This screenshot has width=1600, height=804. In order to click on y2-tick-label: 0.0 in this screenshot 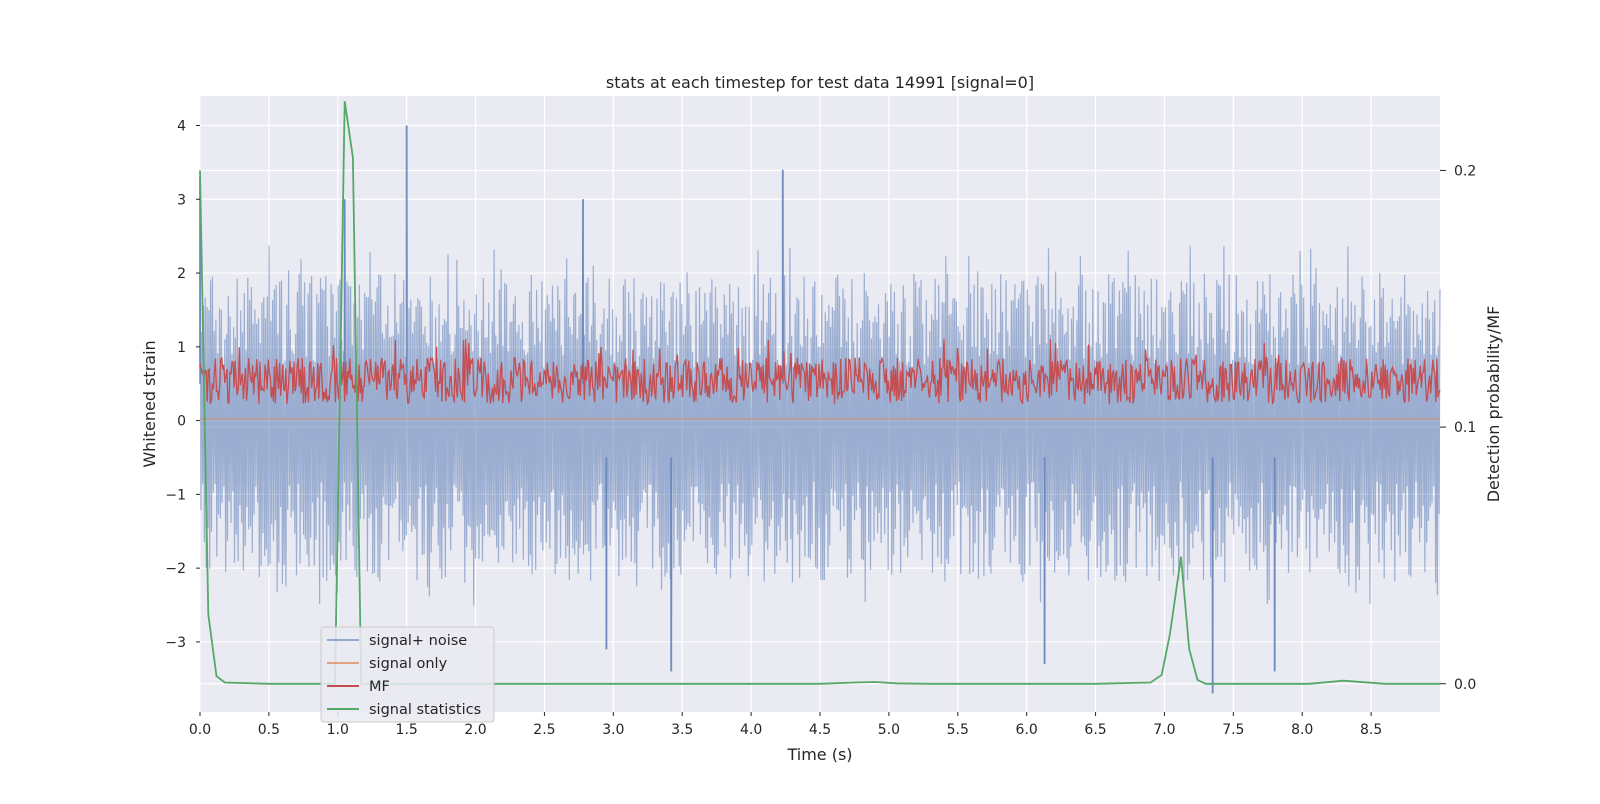, I will do `click(1465, 685)`.